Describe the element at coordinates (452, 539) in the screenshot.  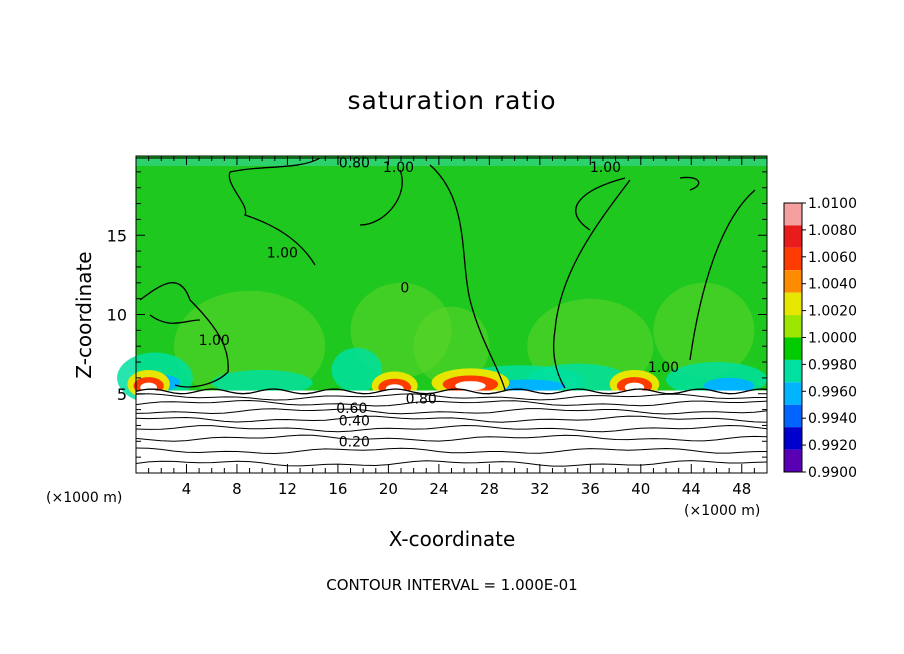
I see `x-axis-label: X-coordinate` at that location.